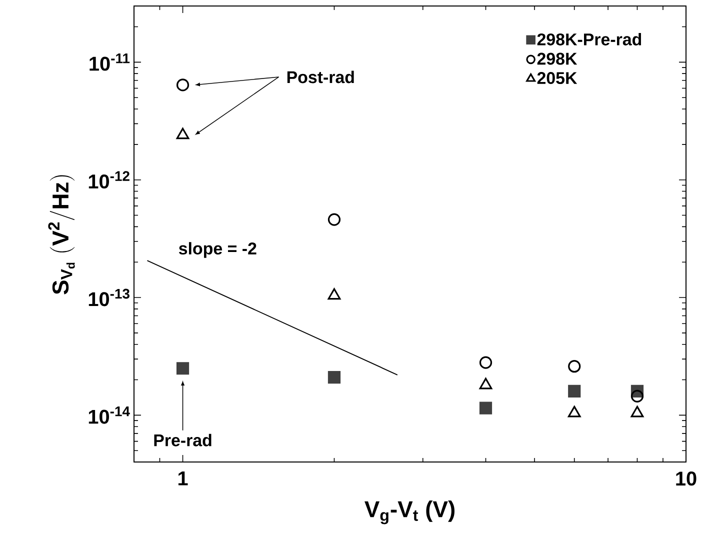  Describe the element at coordinates (61, 234) in the screenshot. I see `y-axis-title: $\mathbf{S_{V_{d}}\ (V^{2}/Hz)}$` at that location.